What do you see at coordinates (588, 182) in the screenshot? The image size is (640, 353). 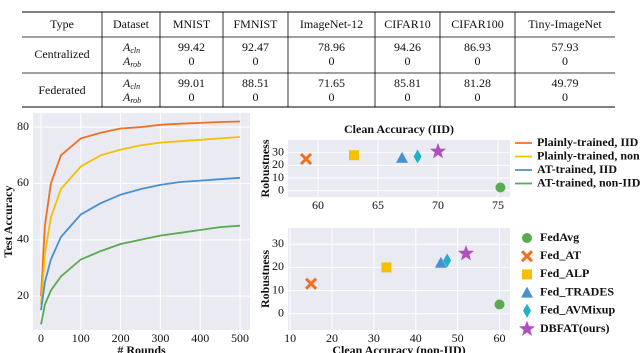 I see `legend-label: AT-trained, non-IID` at bounding box center [588, 182].